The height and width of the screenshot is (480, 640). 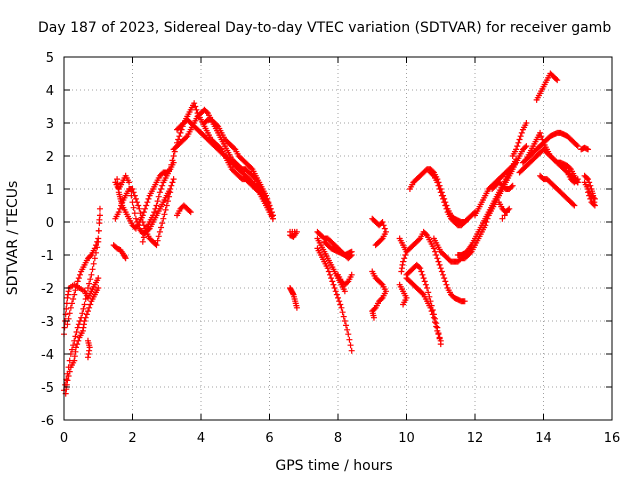 I want to click on y-tick-label: -6, so click(x=47, y=421).